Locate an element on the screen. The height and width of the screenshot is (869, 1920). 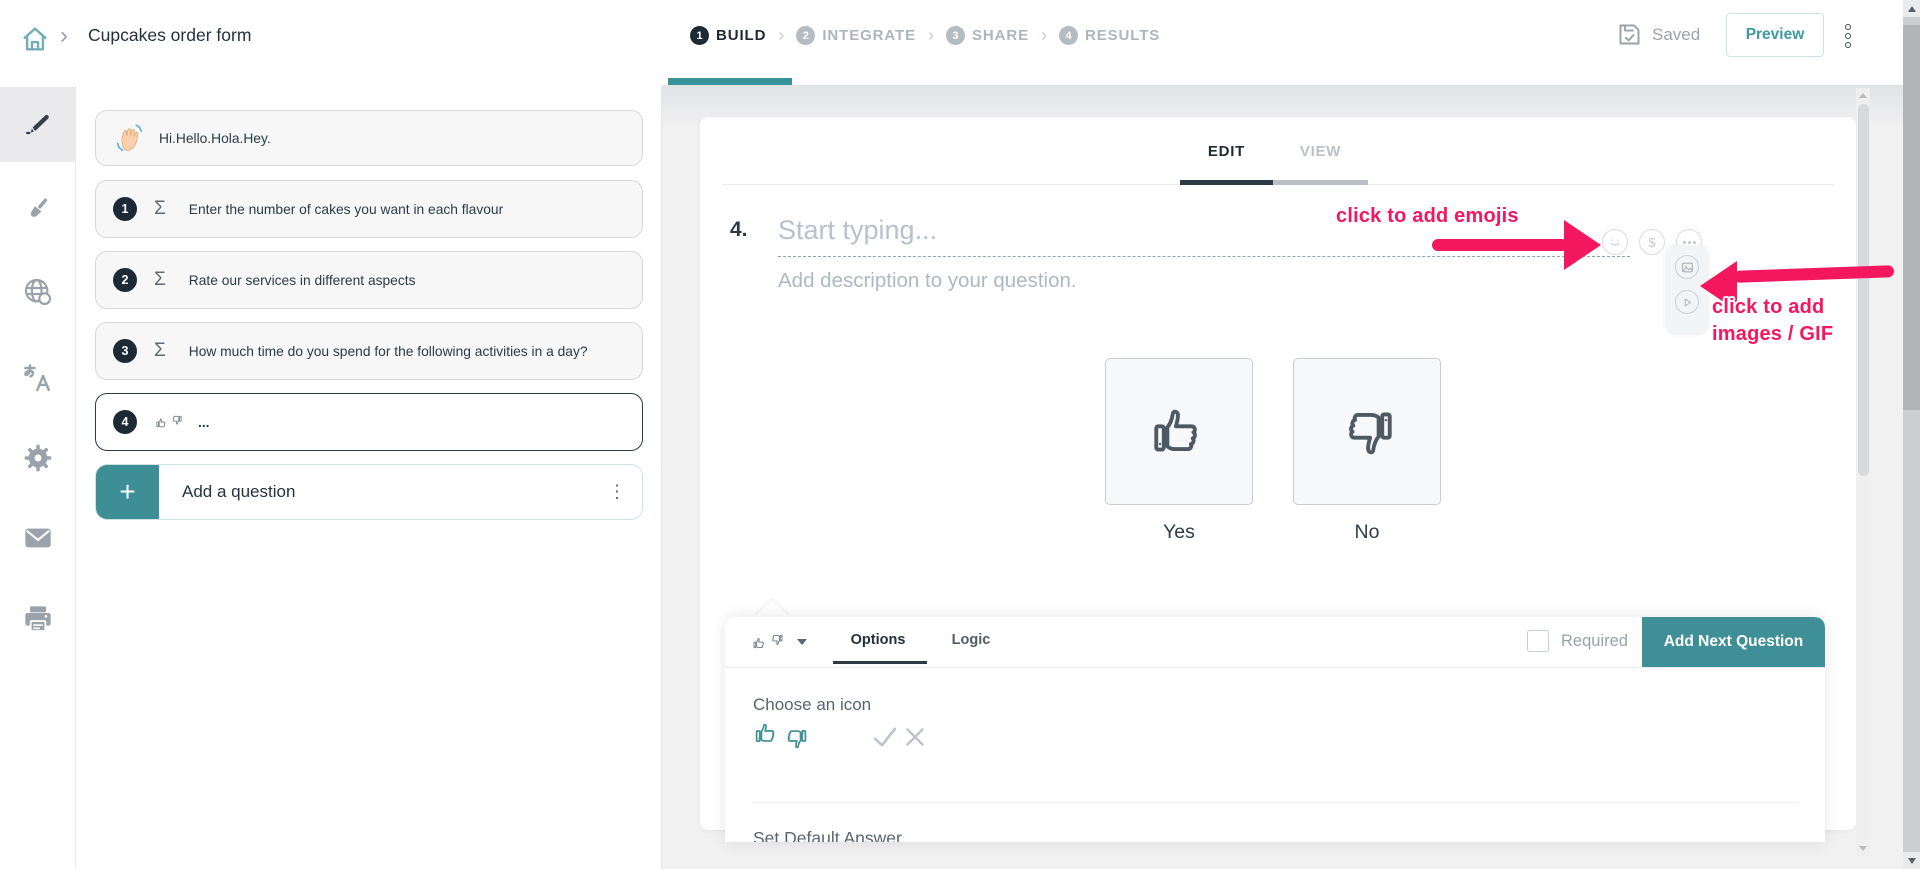
question-number-badge: 4 is located at coordinates (125, 422).